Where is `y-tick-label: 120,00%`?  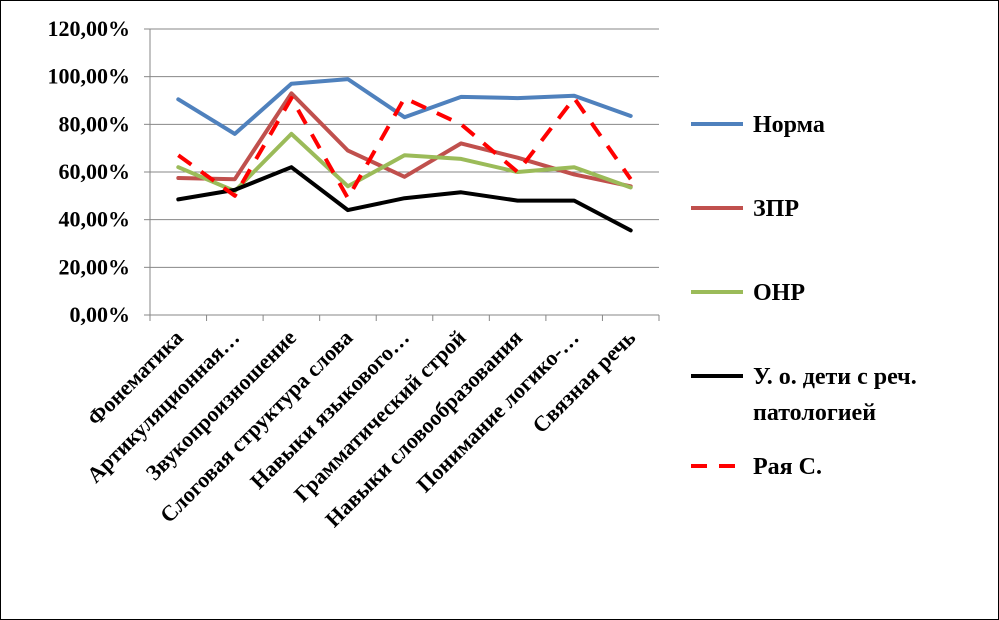 y-tick-label: 120,00% is located at coordinates (89, 28).